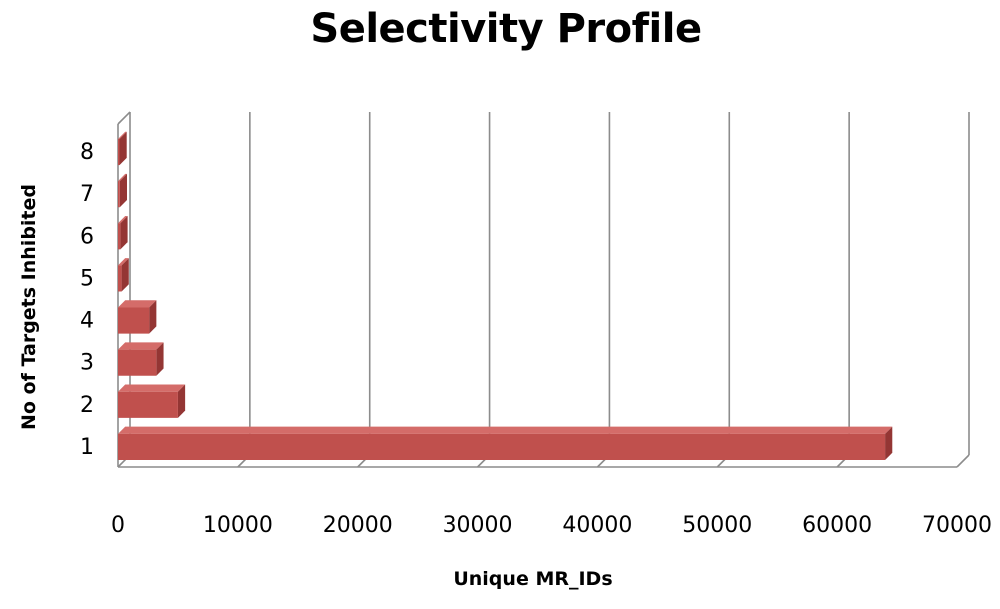 Image resolution: width=1000 pixels, height=609 pixels. What do you see at coordinates (87, 363) in the screenshot?
I see `y-tick-label: 3` at bounding box center [87, 363].